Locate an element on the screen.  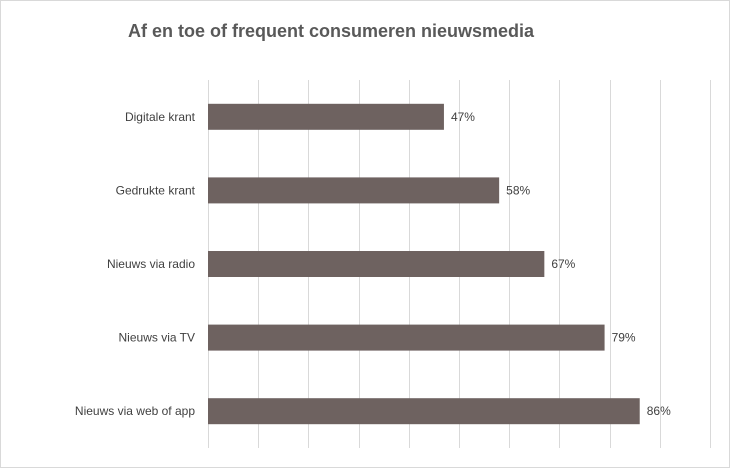
category-label: Gedrukte krant is located at coordinates (156, 190).